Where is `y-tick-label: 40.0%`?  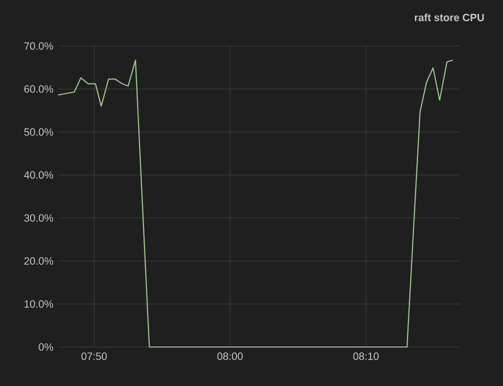 y-tick-label: 40.0% is located at coordinates (39, 175).